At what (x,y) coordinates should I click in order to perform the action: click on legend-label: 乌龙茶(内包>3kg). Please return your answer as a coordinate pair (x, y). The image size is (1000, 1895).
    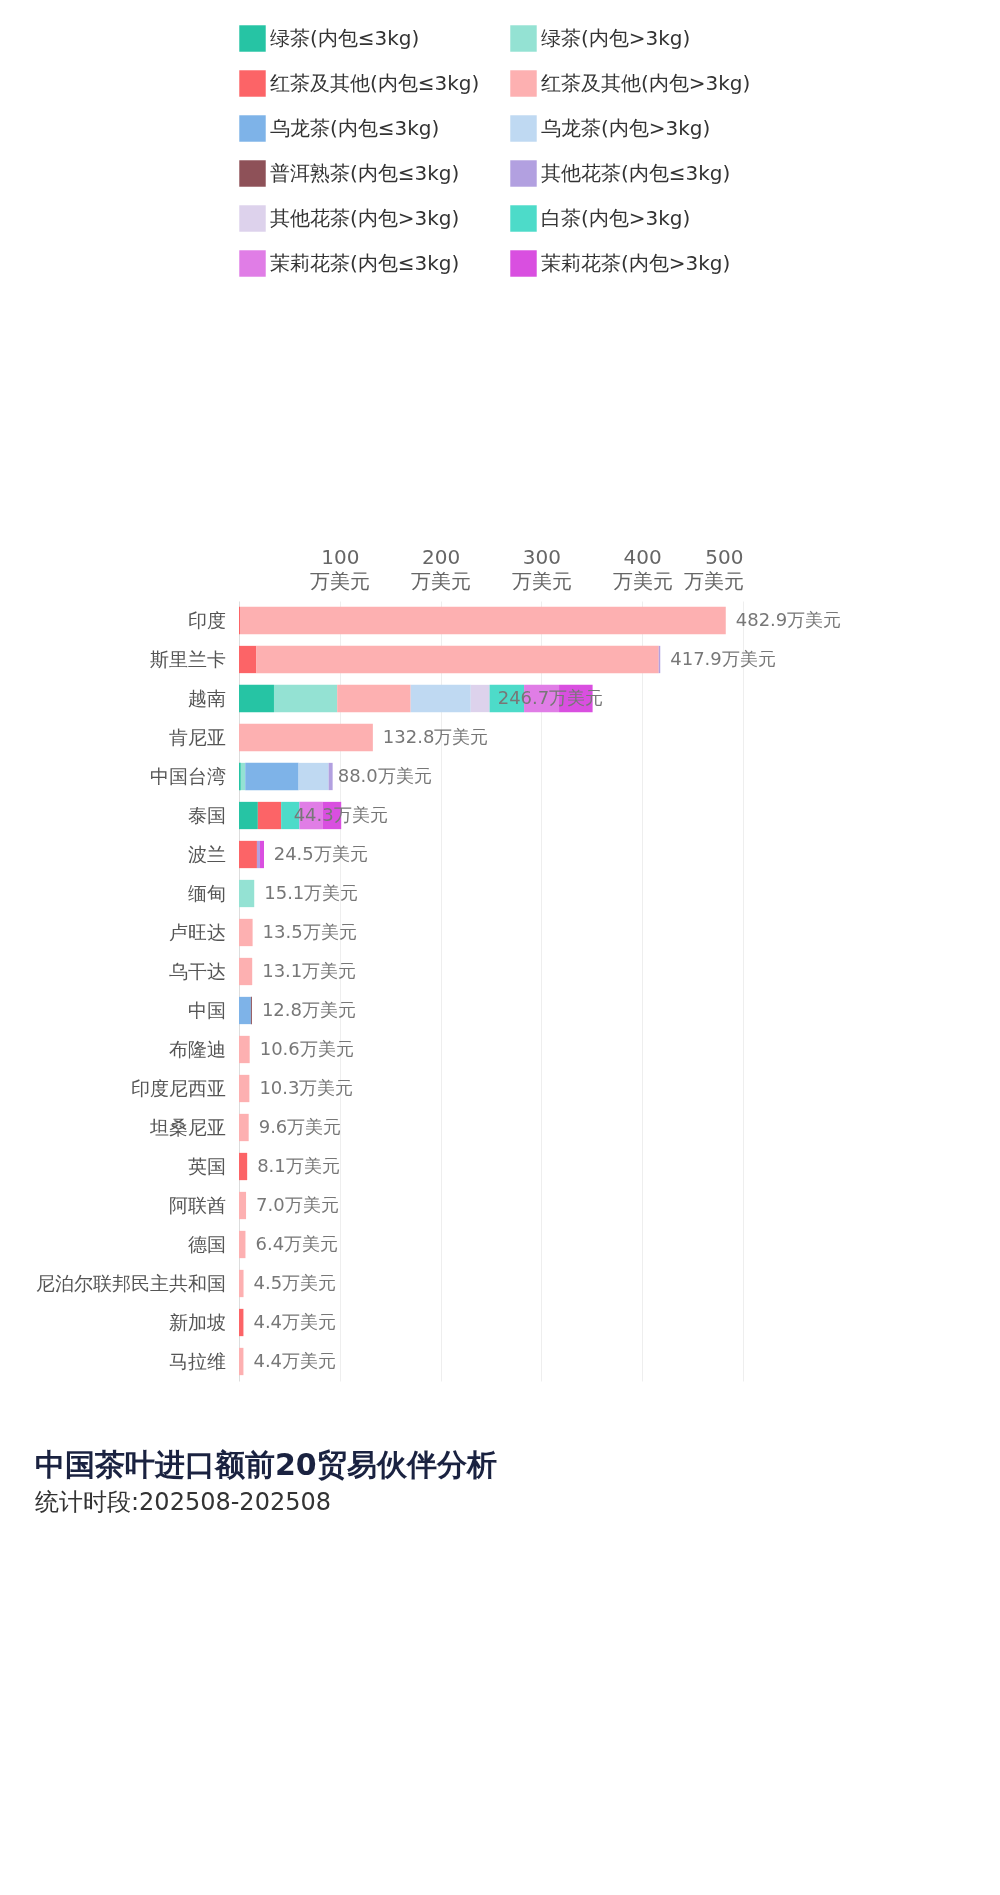
    Looking at the image, I should click on (626, 127).